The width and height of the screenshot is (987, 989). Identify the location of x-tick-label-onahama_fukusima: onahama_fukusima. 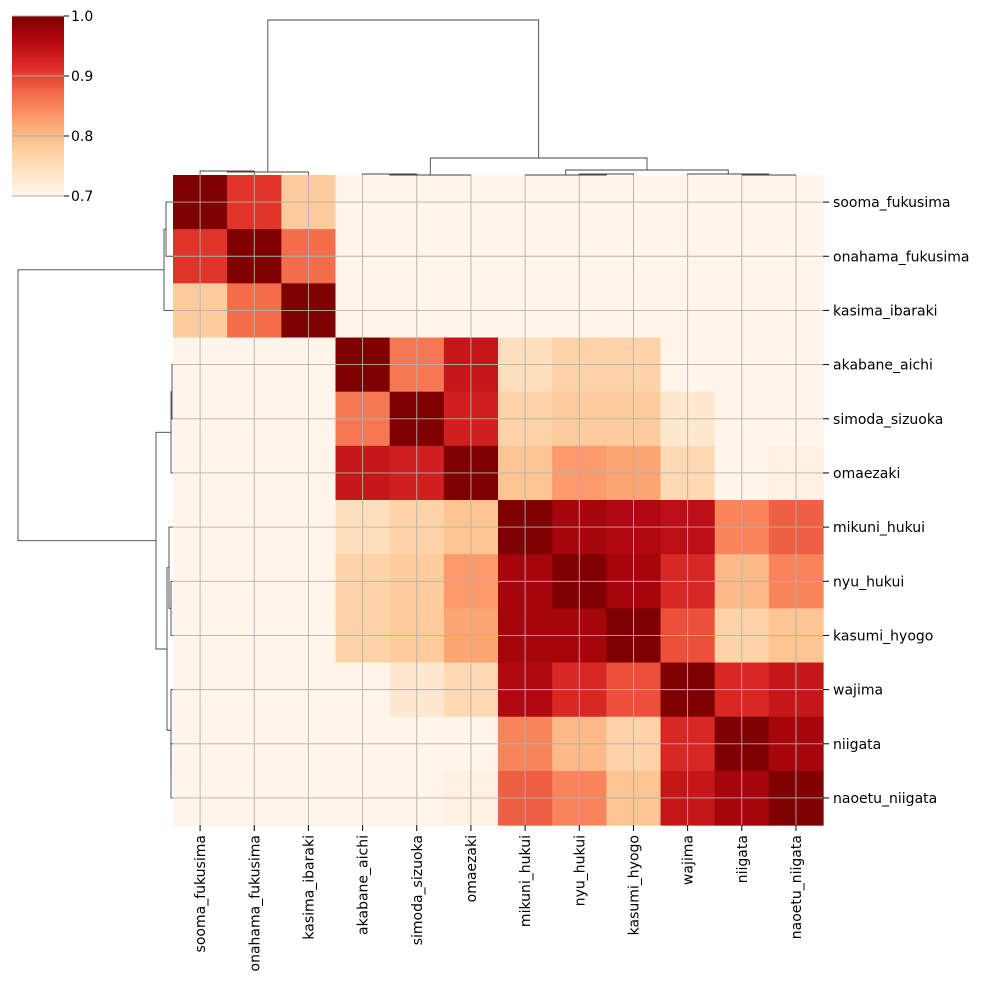
(255, 903).